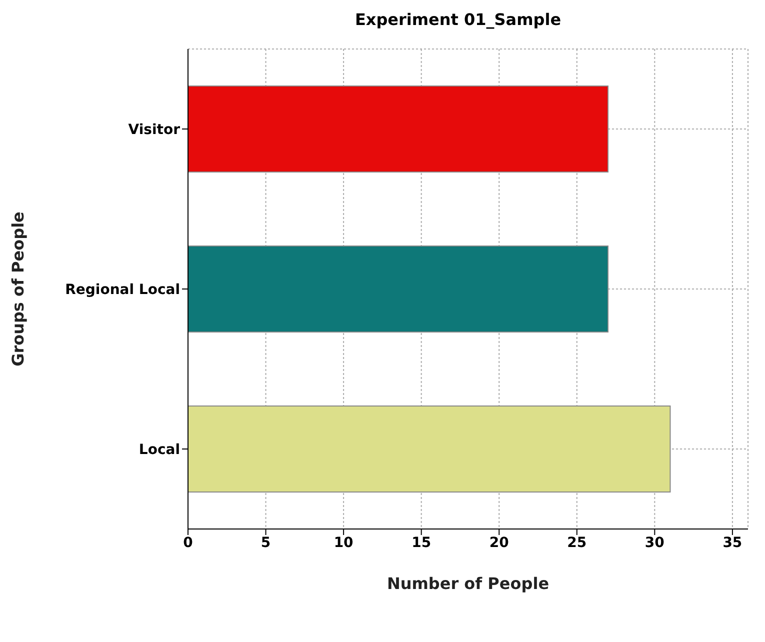 This screenshot has width=765, height=642. Describe the element at coordinates (18, 288) in the screenshot. I see `y-axis-title: Groups of People` at that location.